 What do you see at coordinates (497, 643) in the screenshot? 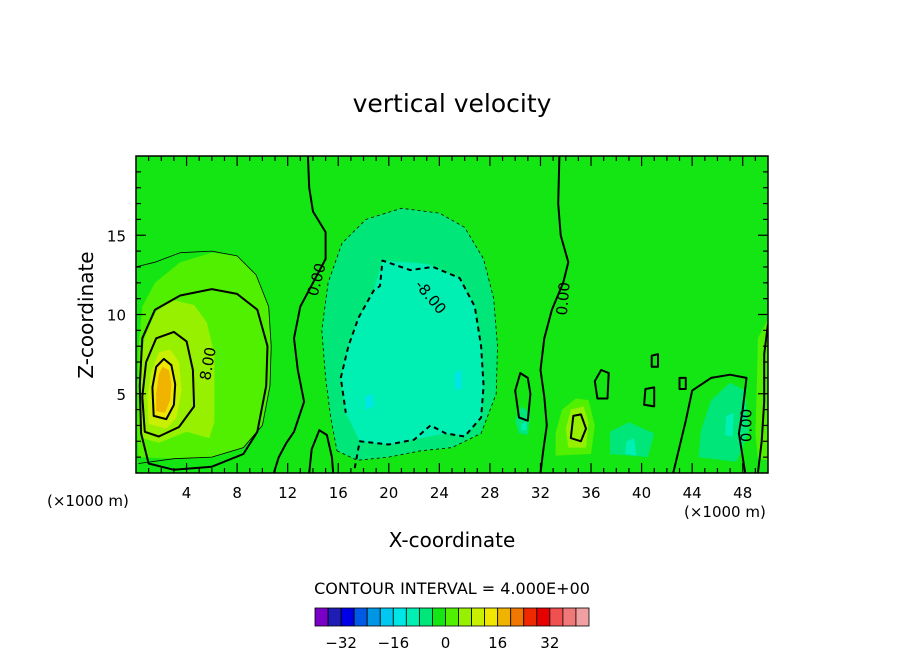
I see `colorbar-tick-label-16: 16` at bounding box center [497, 643].